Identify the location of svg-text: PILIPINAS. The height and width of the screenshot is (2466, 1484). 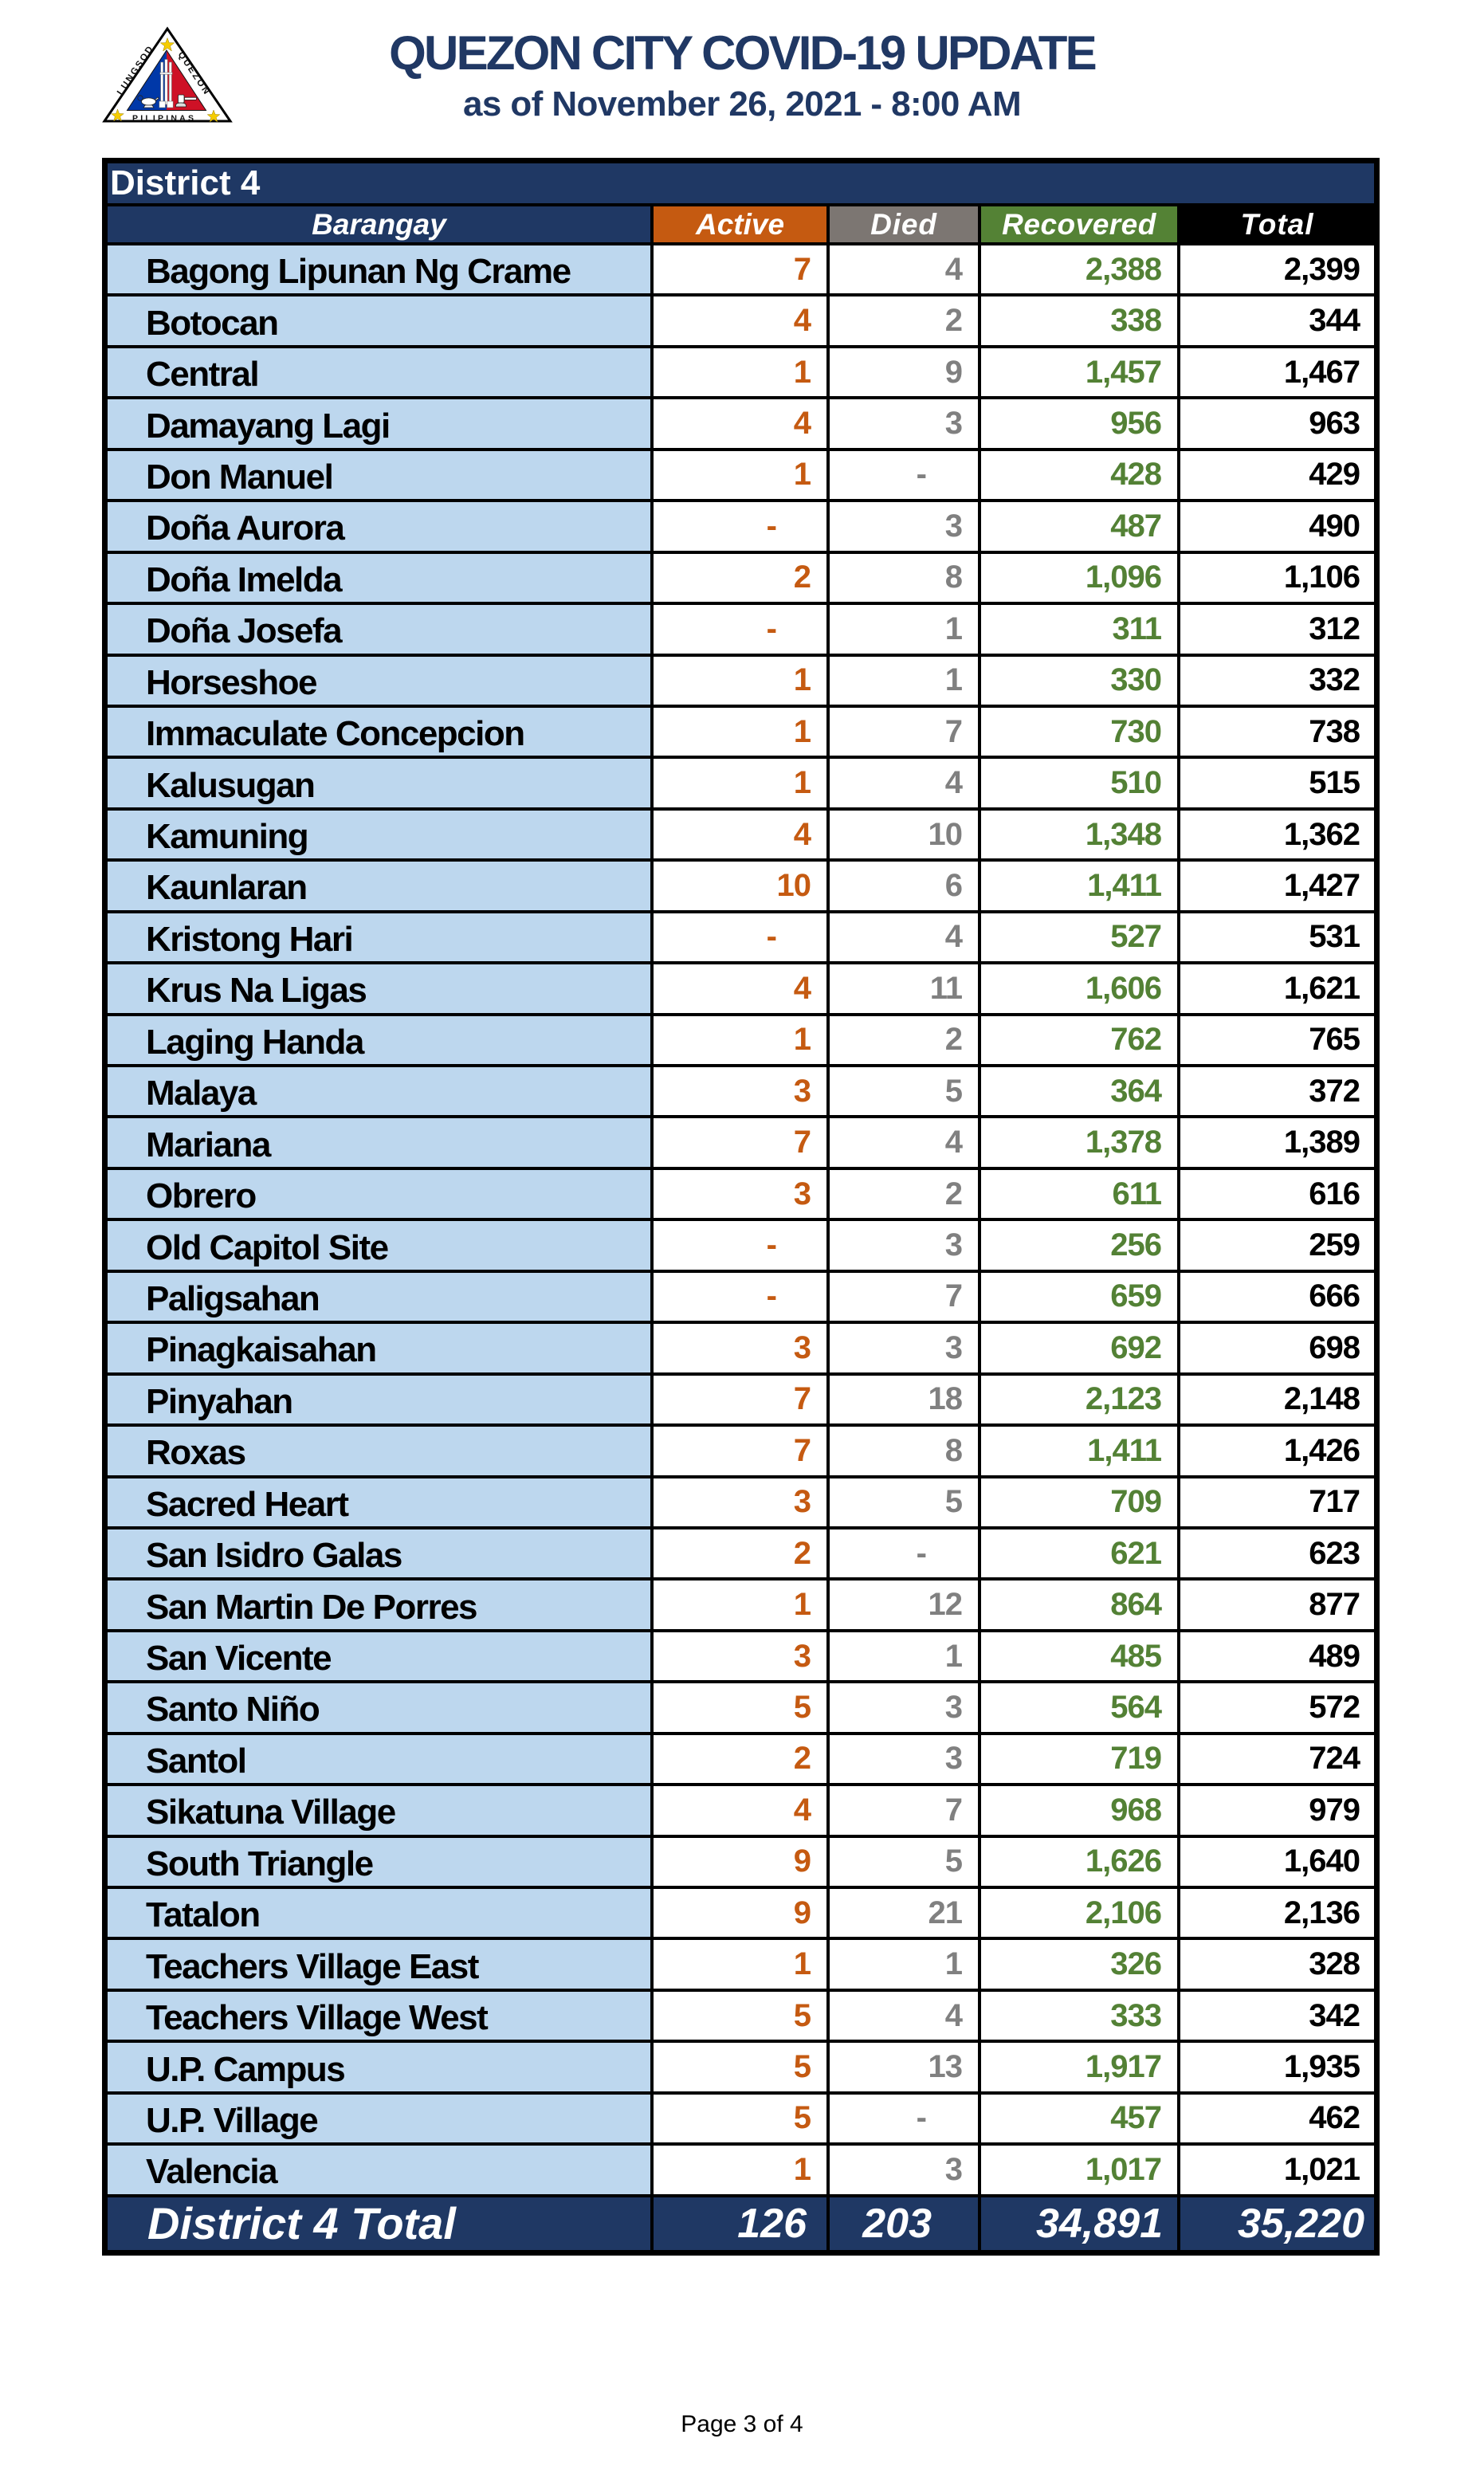
(164, 119).